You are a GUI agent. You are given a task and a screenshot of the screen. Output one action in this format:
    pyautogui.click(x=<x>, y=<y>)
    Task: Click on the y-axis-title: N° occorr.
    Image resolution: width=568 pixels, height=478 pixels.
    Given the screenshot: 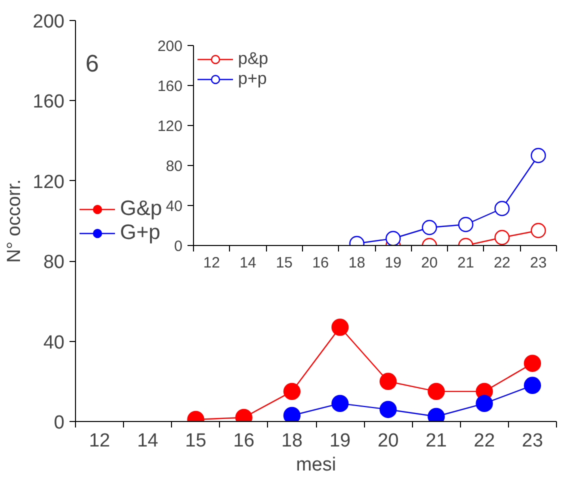 What is the action you would take?
    pyautogui.click(x=14, y=221)
    